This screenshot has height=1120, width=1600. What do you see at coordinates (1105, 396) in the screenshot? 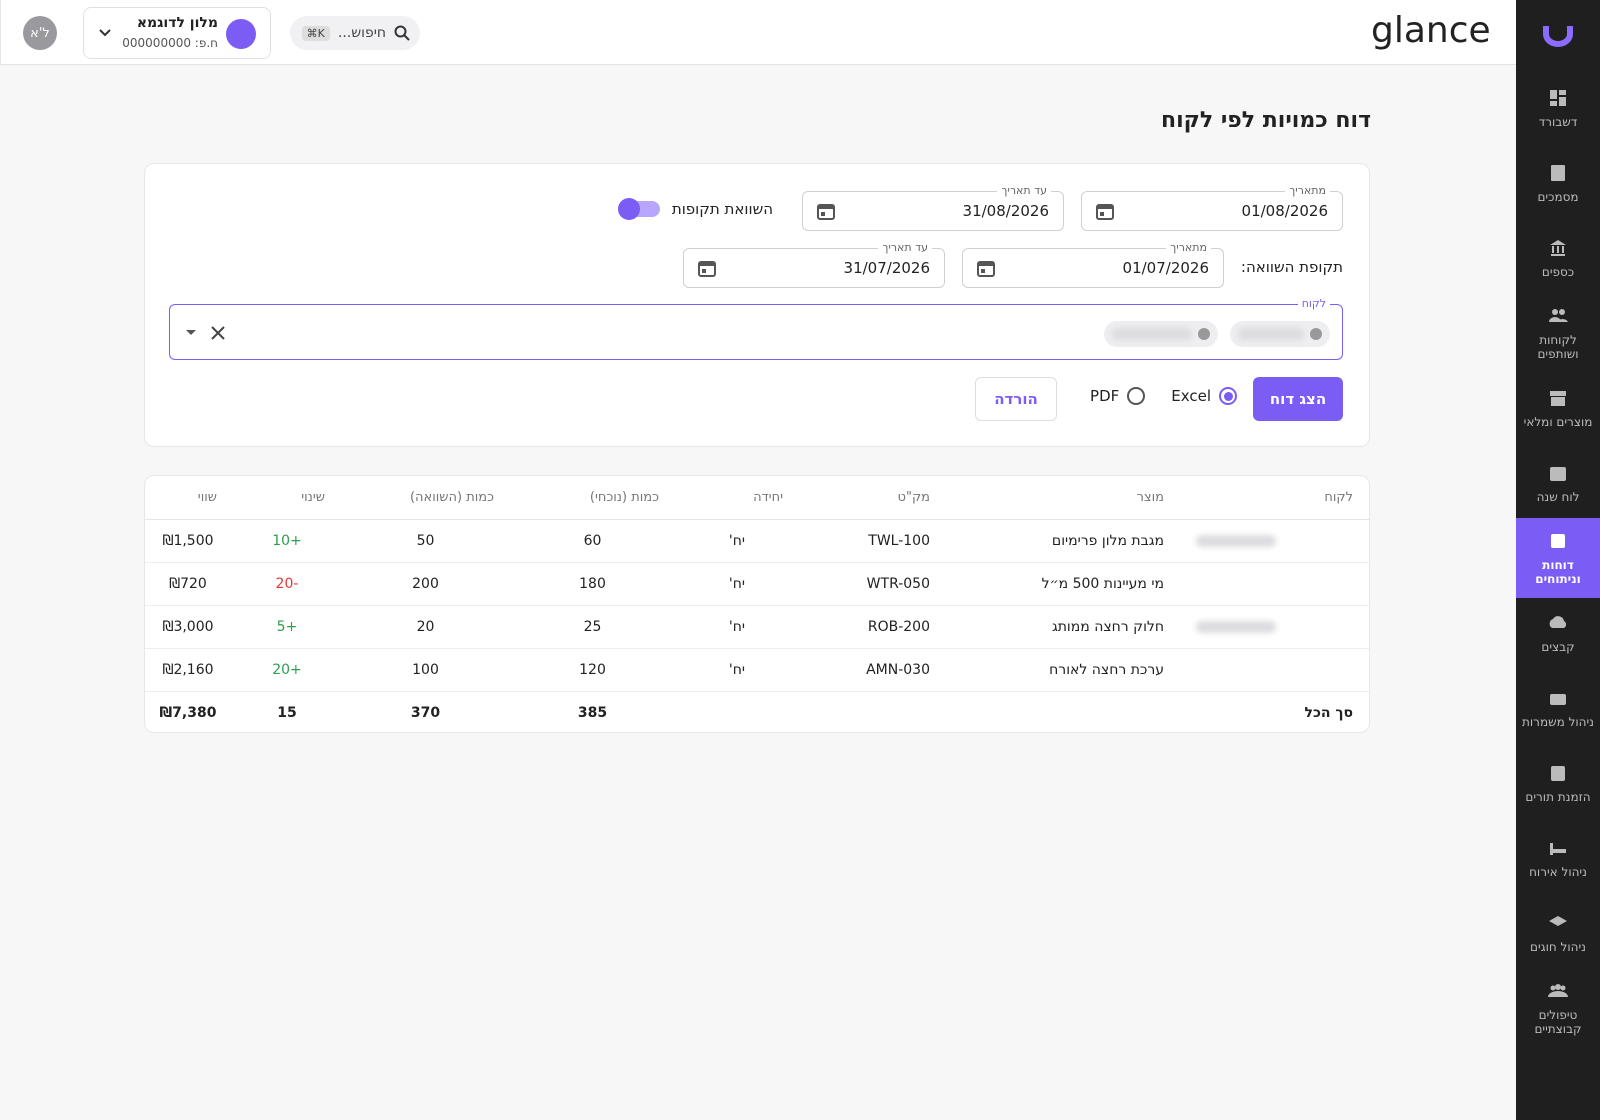
I see `format-option: PDF` at bounding box center [1105, 396].